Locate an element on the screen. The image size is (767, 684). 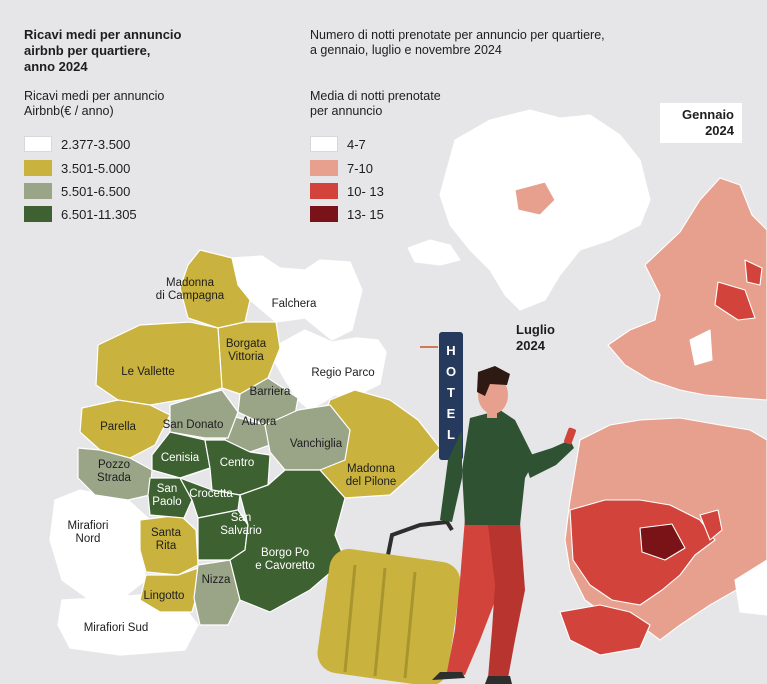
person-arm-left is located at coordinates (451, 476).